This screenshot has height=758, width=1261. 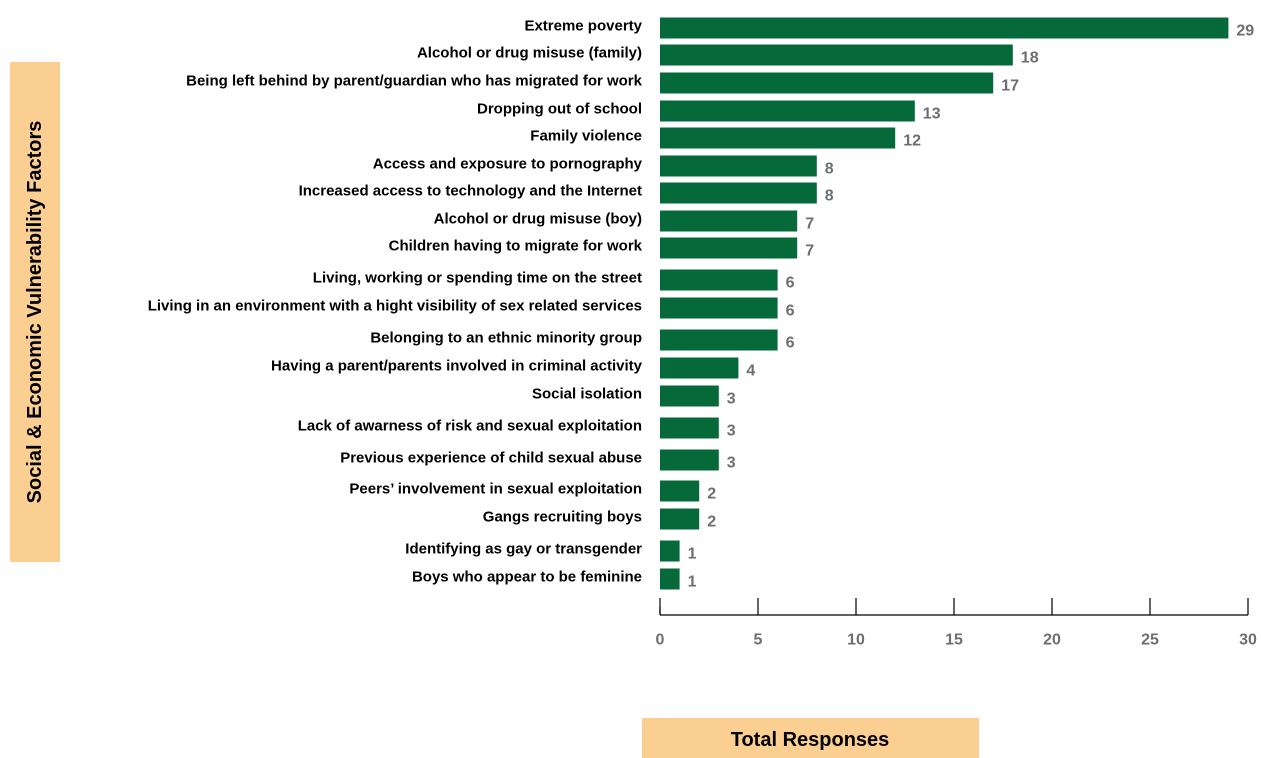 I want to click on x-tick-label: 5, so click(x=758, y=640).